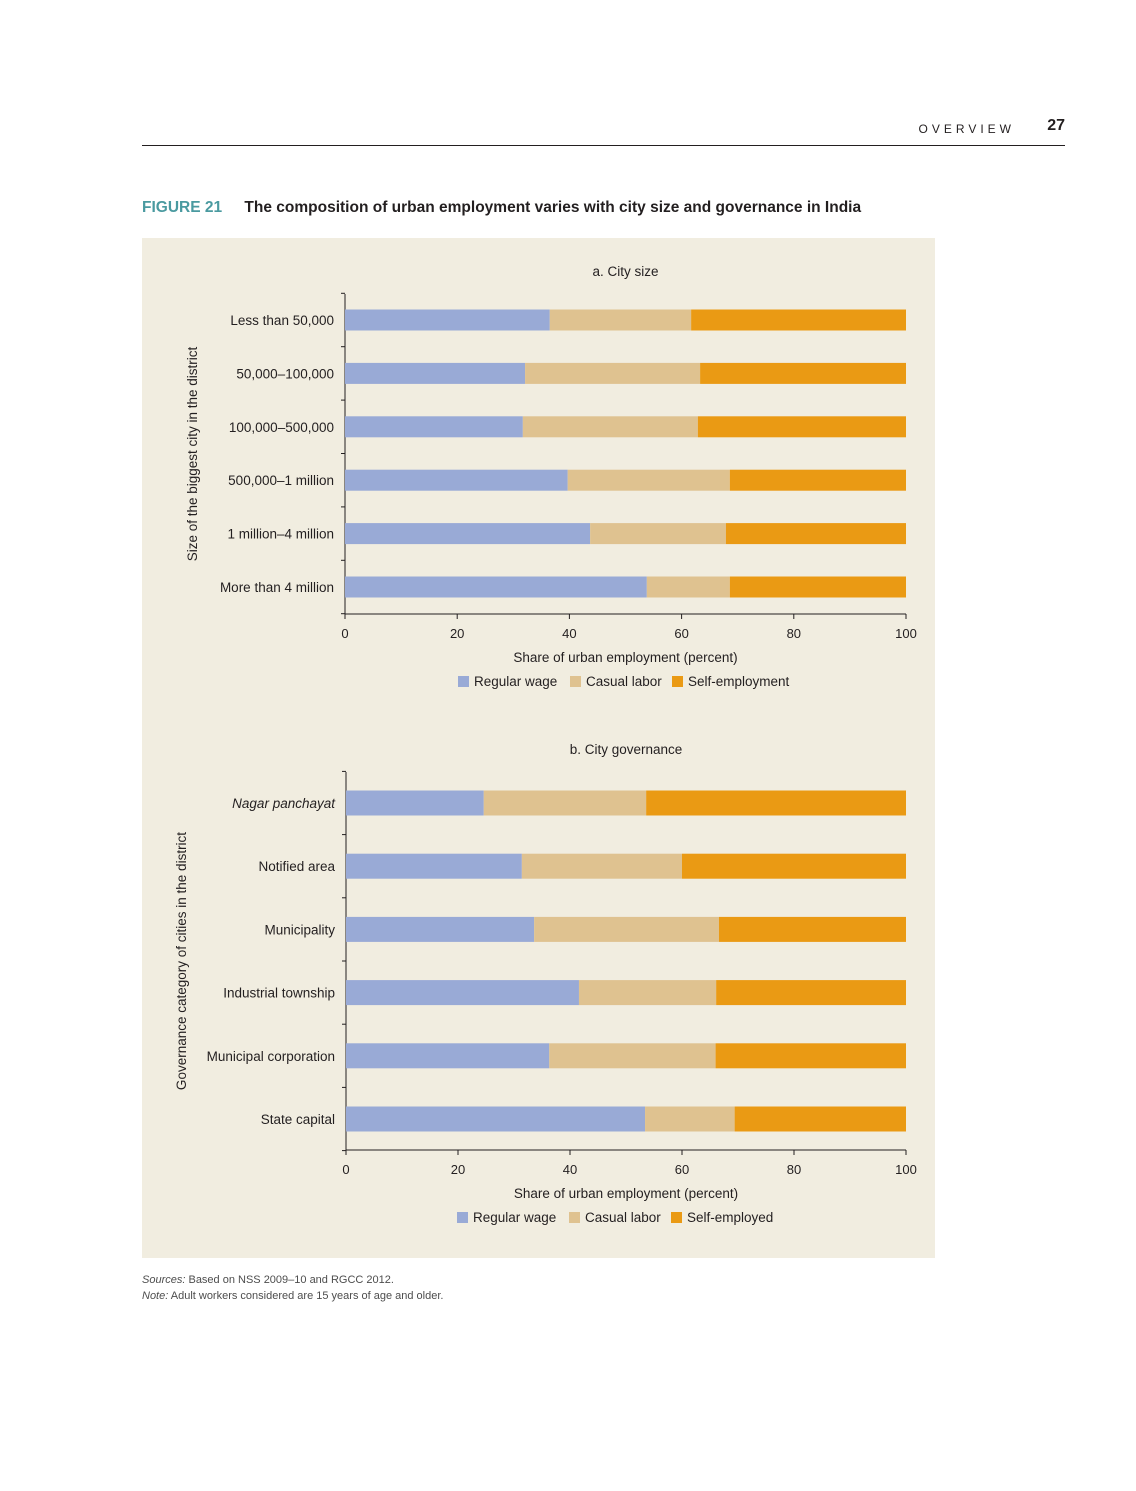 This screenshot has height=1491, width=1136. I want to click on legend-label: Self-employment, so click(739, 681).